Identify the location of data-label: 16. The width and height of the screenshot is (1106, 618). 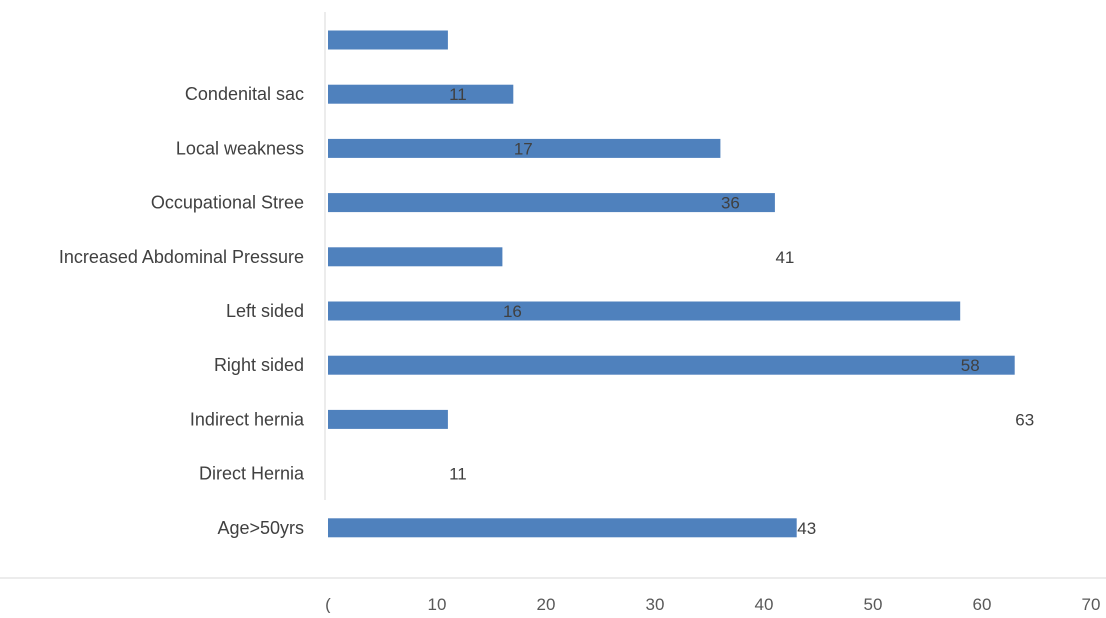
(512, 311).